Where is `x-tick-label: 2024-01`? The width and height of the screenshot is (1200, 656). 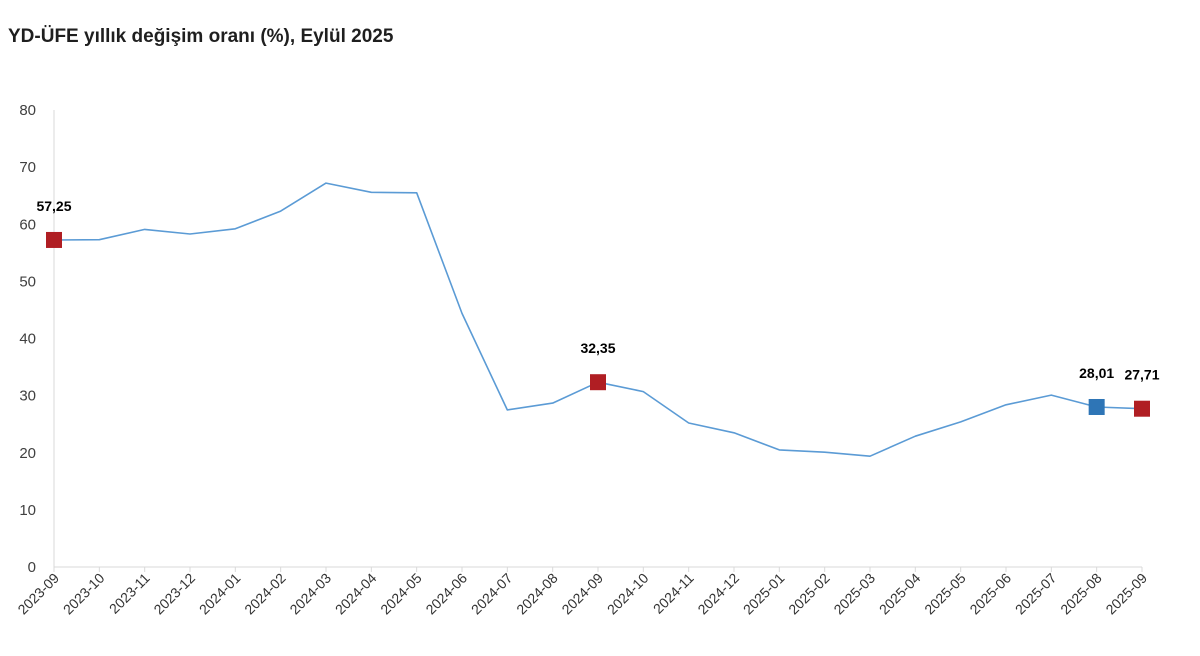 x-tick-label: 2024-01 is located at coordinates (220, 594).